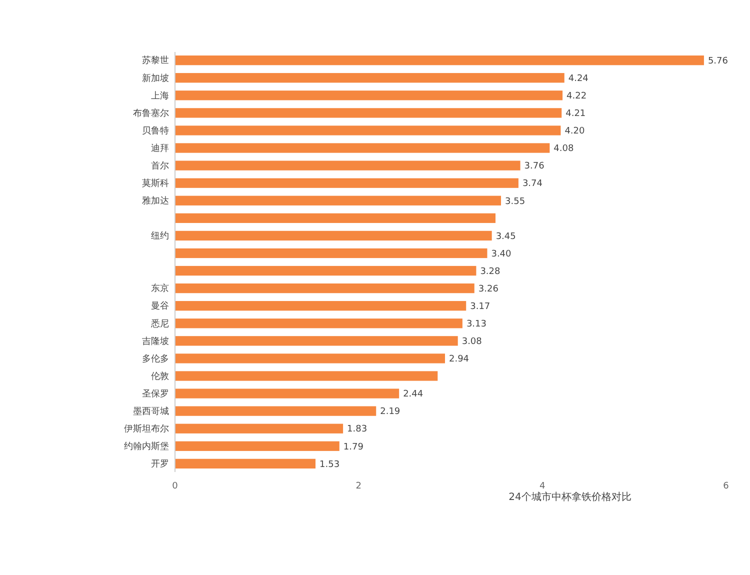 The image size is (750, 575). Describe the element at coordinates (576, 97) in the screenshot. I see `data-label: 4.22` at that location.